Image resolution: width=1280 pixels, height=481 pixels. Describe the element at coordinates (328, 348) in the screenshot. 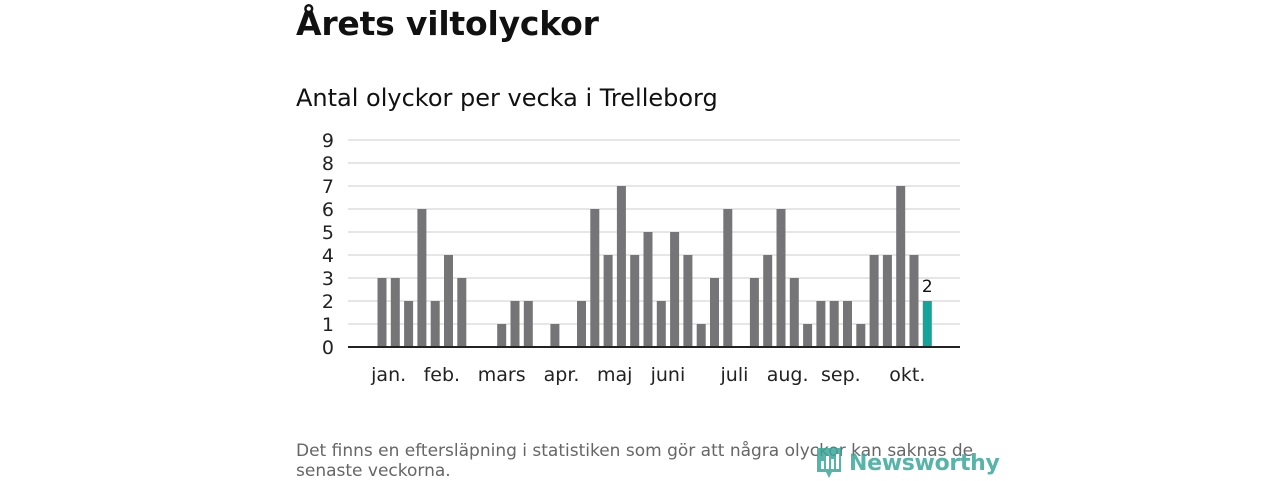

I see `y-tick-label: 0` at that location.